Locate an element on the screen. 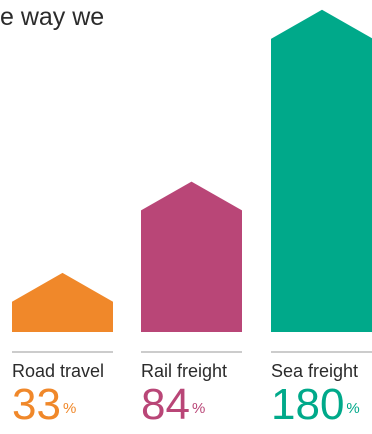 The height and width of the screenshot is (434, 372). value-label-rail-freight: 84% is located at coordinates (173, 405).